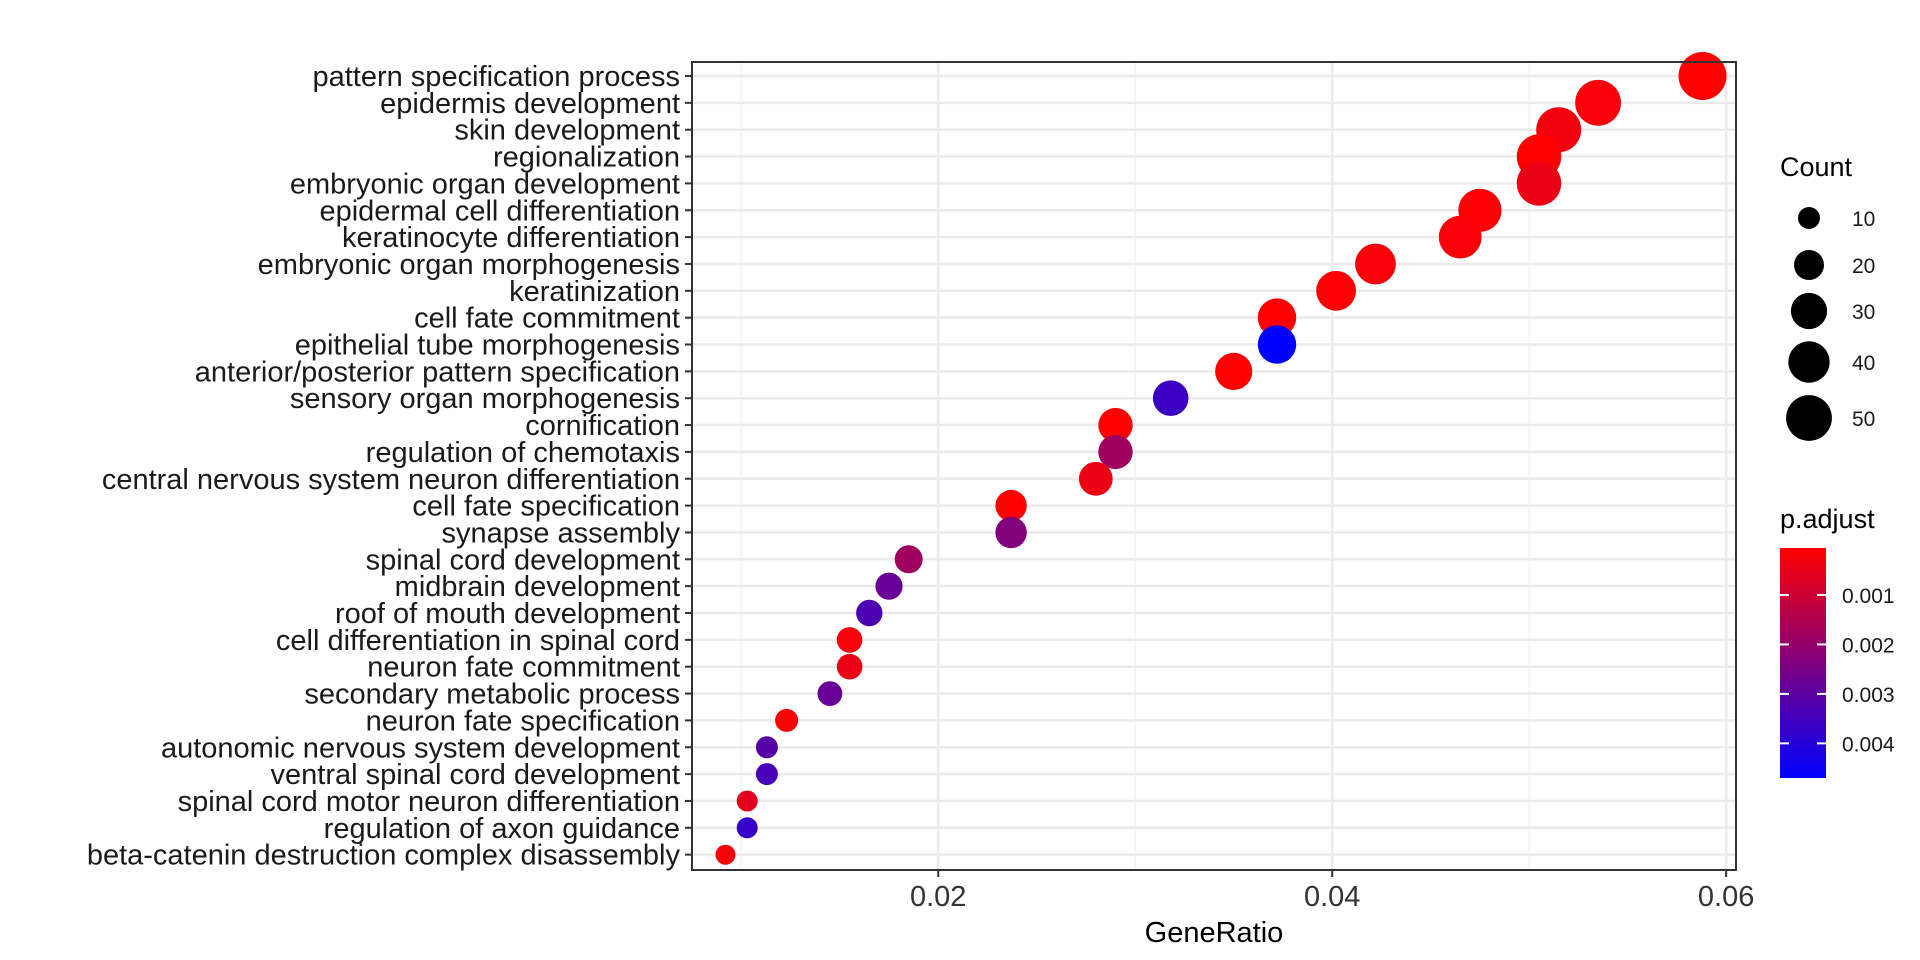 This screenshot has width=1920, height=960. What do you see at coordinates (511, 238) in the screenshot?
I see `y-tick-label: keratinocyte differentiation` at bounding box center [511, 238].